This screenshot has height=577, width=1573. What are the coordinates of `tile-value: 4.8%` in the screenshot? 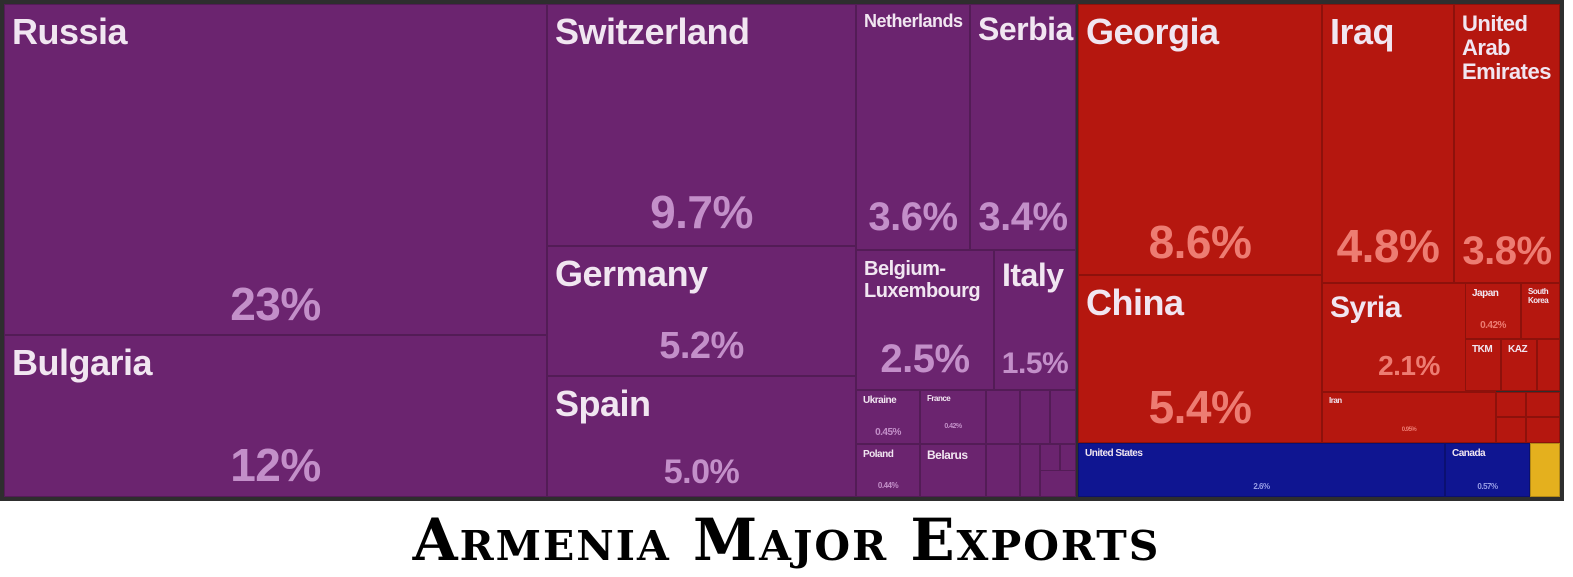 It's located at (1388, 246).